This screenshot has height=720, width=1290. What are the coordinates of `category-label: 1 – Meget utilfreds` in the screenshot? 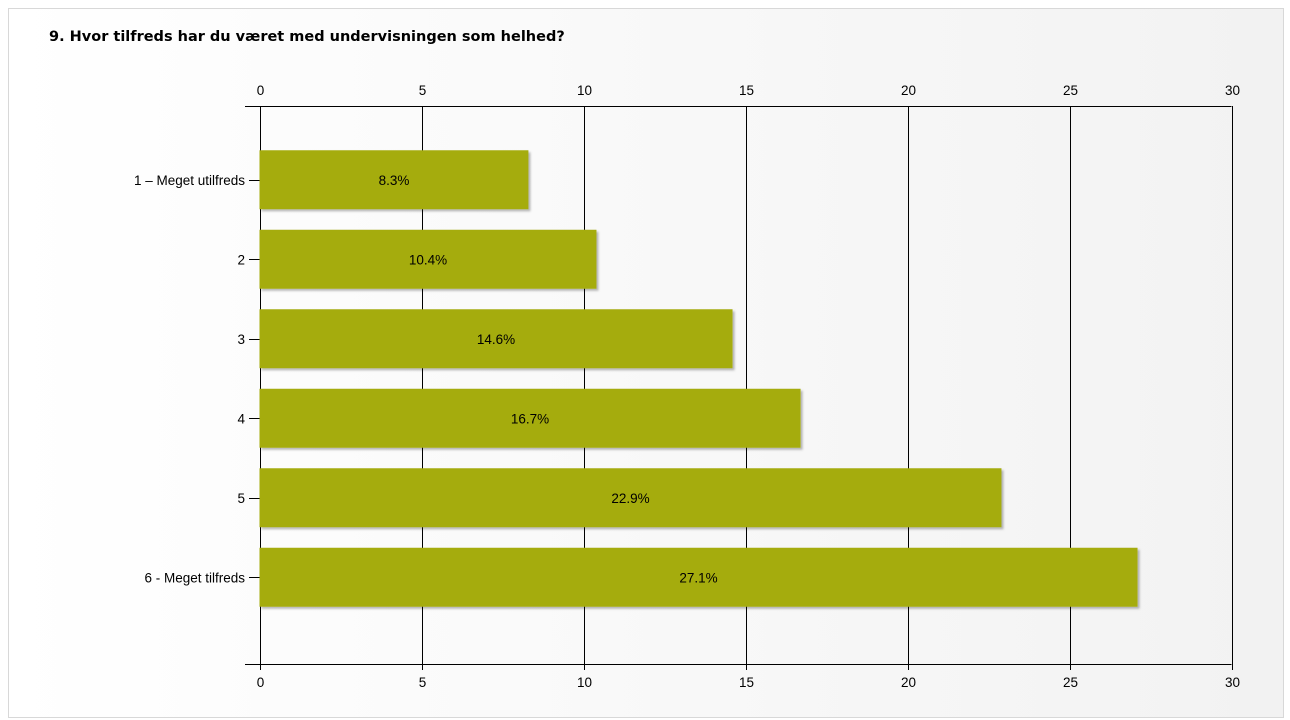 It's located at (189, 180).